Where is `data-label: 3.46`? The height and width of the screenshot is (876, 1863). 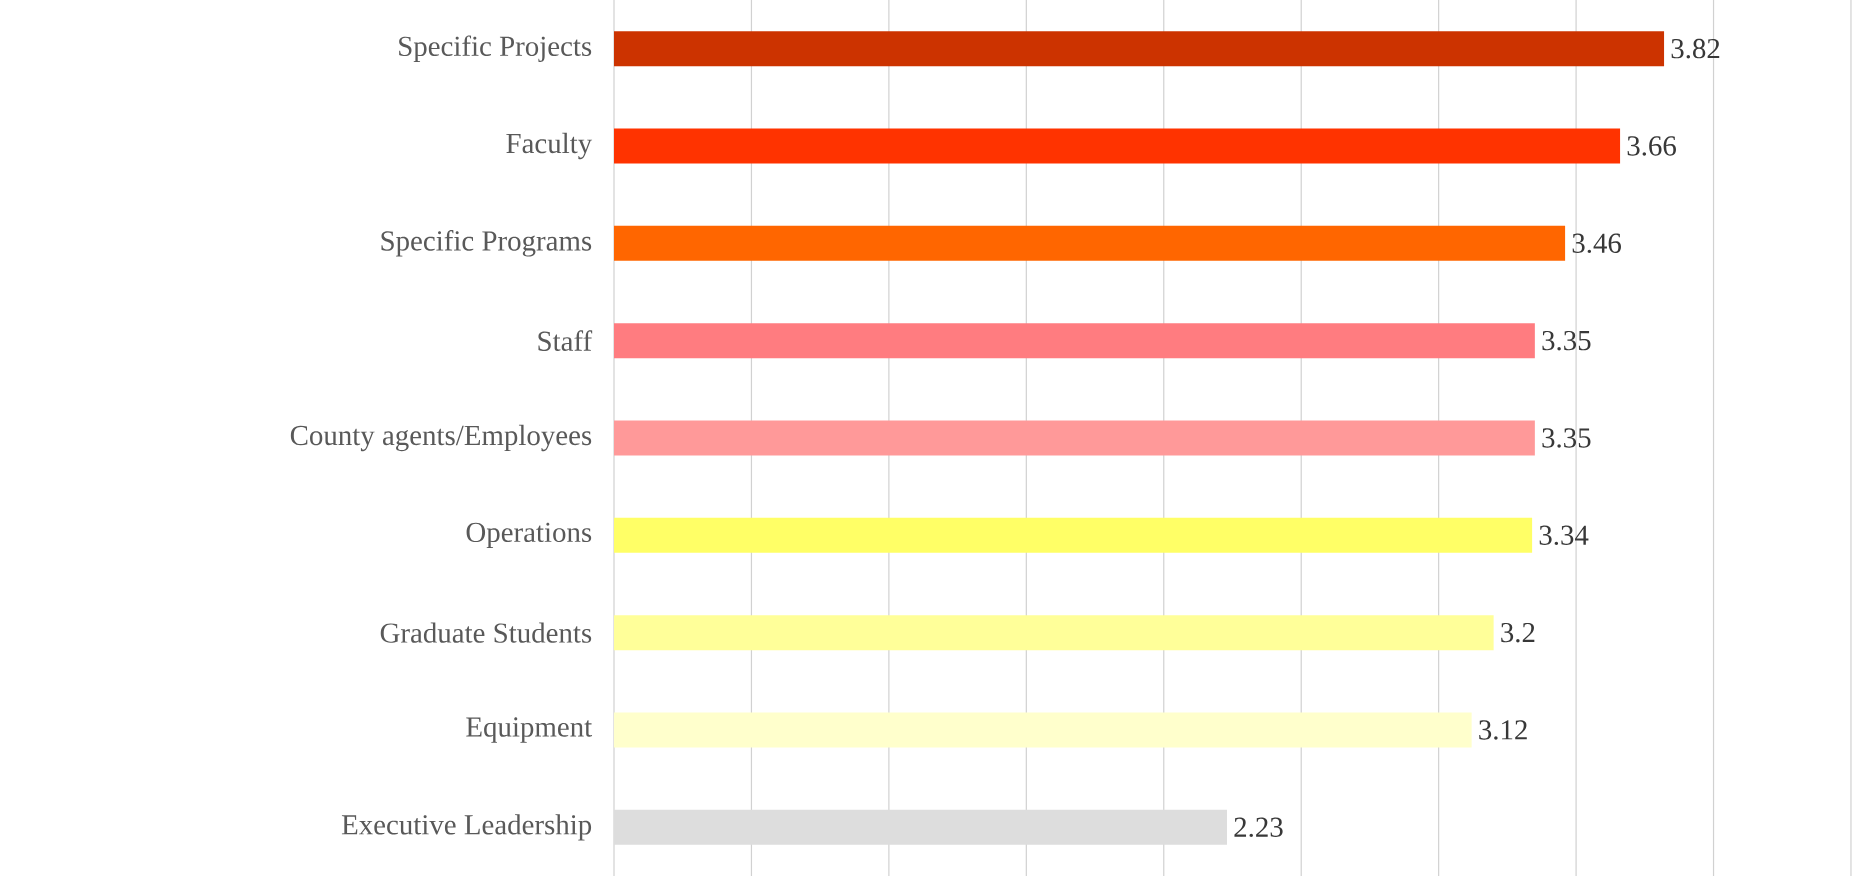 data-label: 3.46 is located at coordinates (1596, 243).